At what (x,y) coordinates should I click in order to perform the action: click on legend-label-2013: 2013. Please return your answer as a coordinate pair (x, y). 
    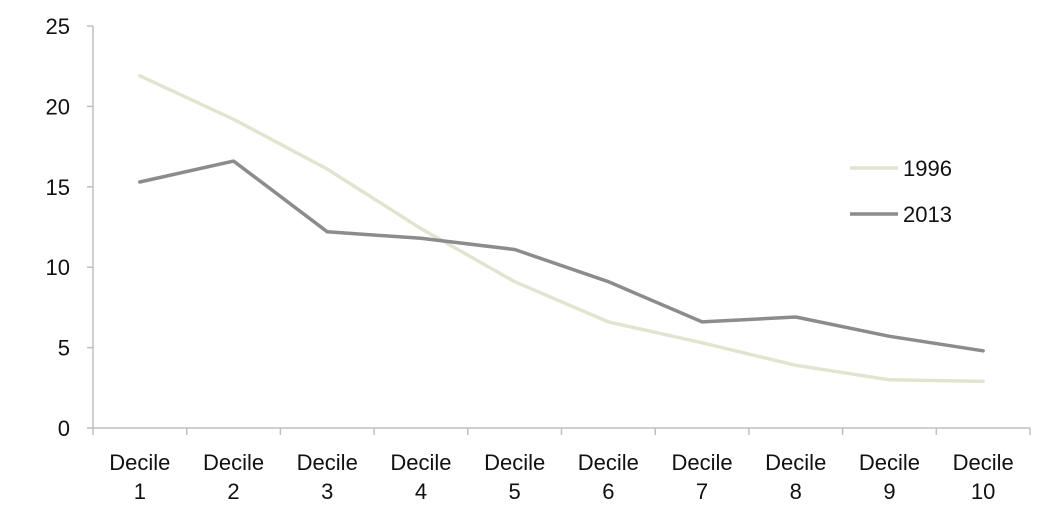
    Looking at the image, I should click on (927, 214).